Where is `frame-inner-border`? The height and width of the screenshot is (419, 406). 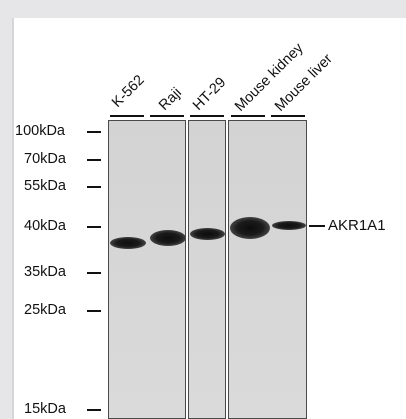 frame-inner-border is located at coordinates (13, 218).